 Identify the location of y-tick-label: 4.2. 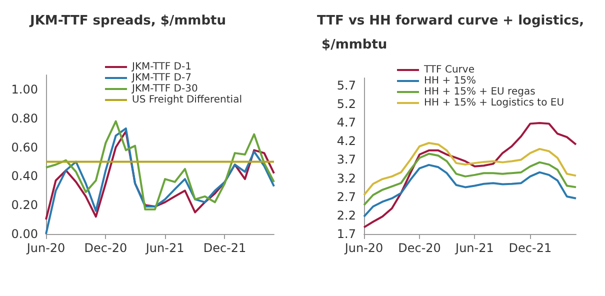
(346, 141).